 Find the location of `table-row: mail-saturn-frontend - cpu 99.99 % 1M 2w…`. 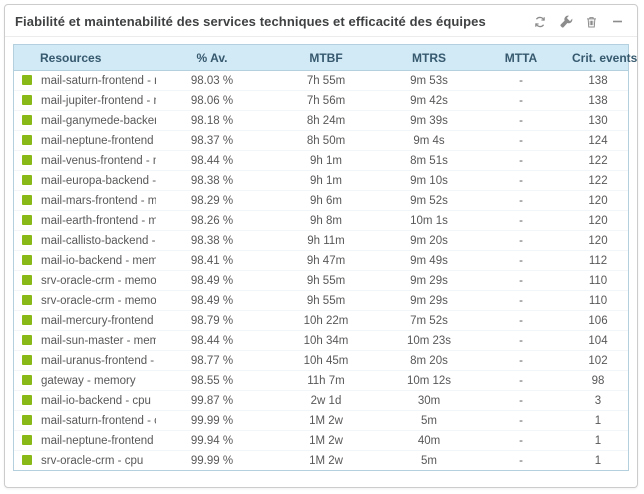

table-row: mail-saturn-frontend - cpu 99.99 % 1M 2w… is located at coordinates (321, 420).